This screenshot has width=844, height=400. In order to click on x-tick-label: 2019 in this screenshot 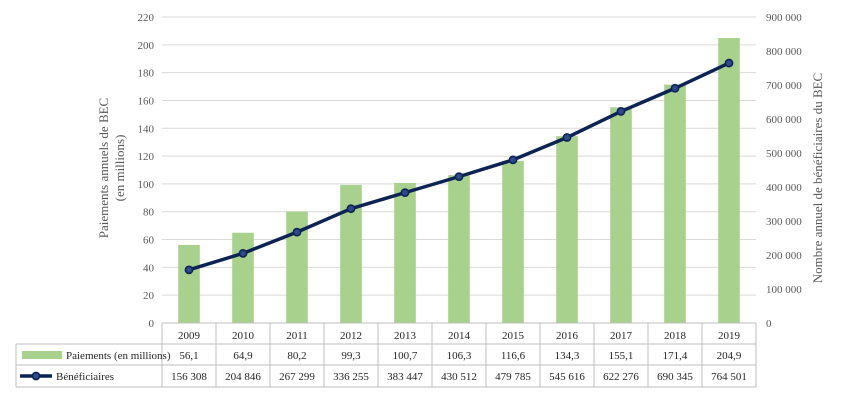, I will do `click(729, 336)`.